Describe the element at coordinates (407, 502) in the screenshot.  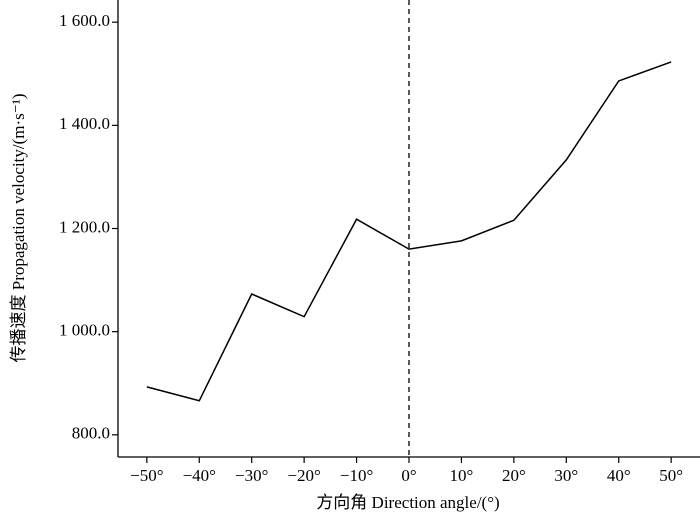
I see `x-axis-label: 方向角 Direction angle/(°)` at that location.